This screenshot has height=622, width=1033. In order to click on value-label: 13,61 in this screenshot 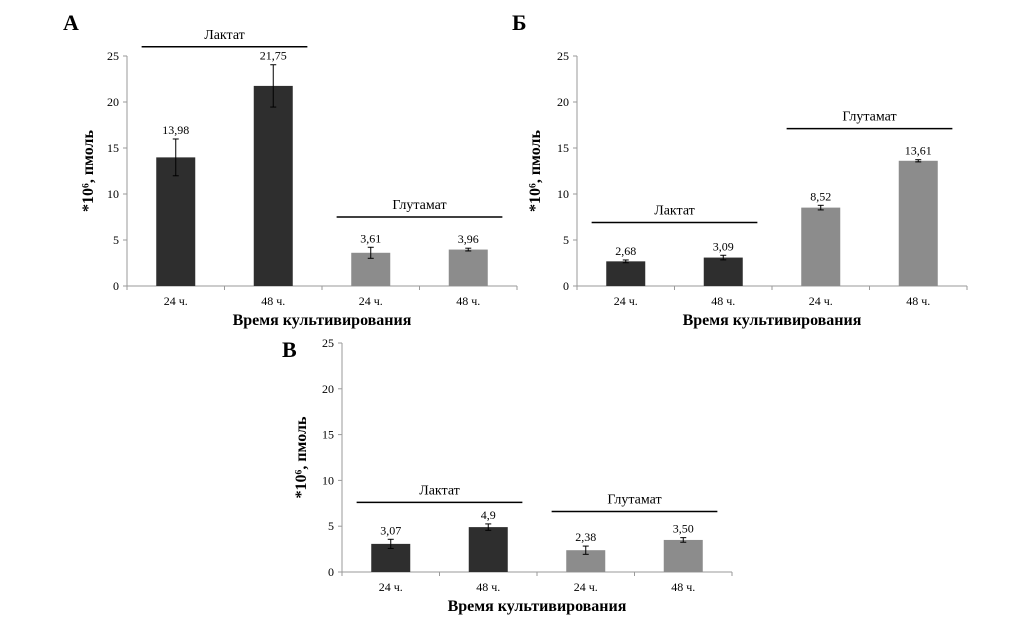, I will do `click(918, 151)`.